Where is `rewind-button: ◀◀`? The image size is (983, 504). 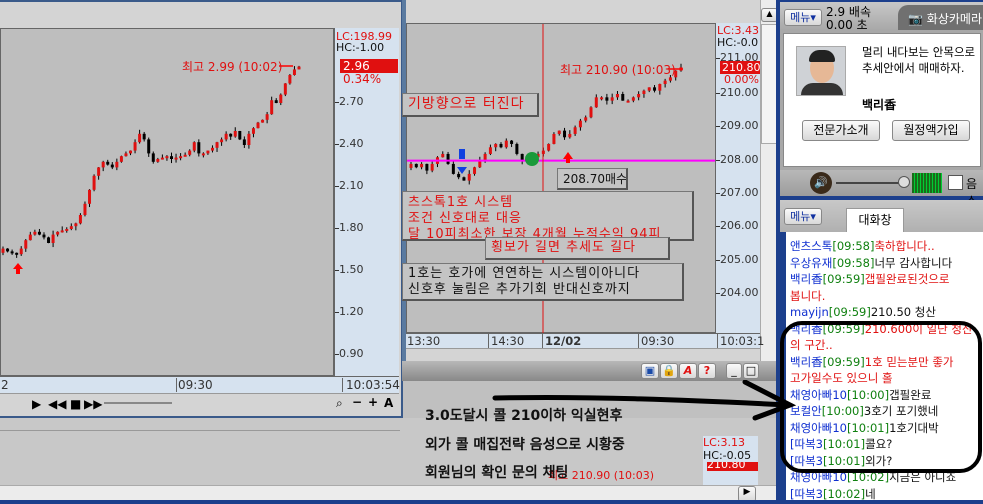
rewind-button: ◀◀ is located at coordinates (57, 404).